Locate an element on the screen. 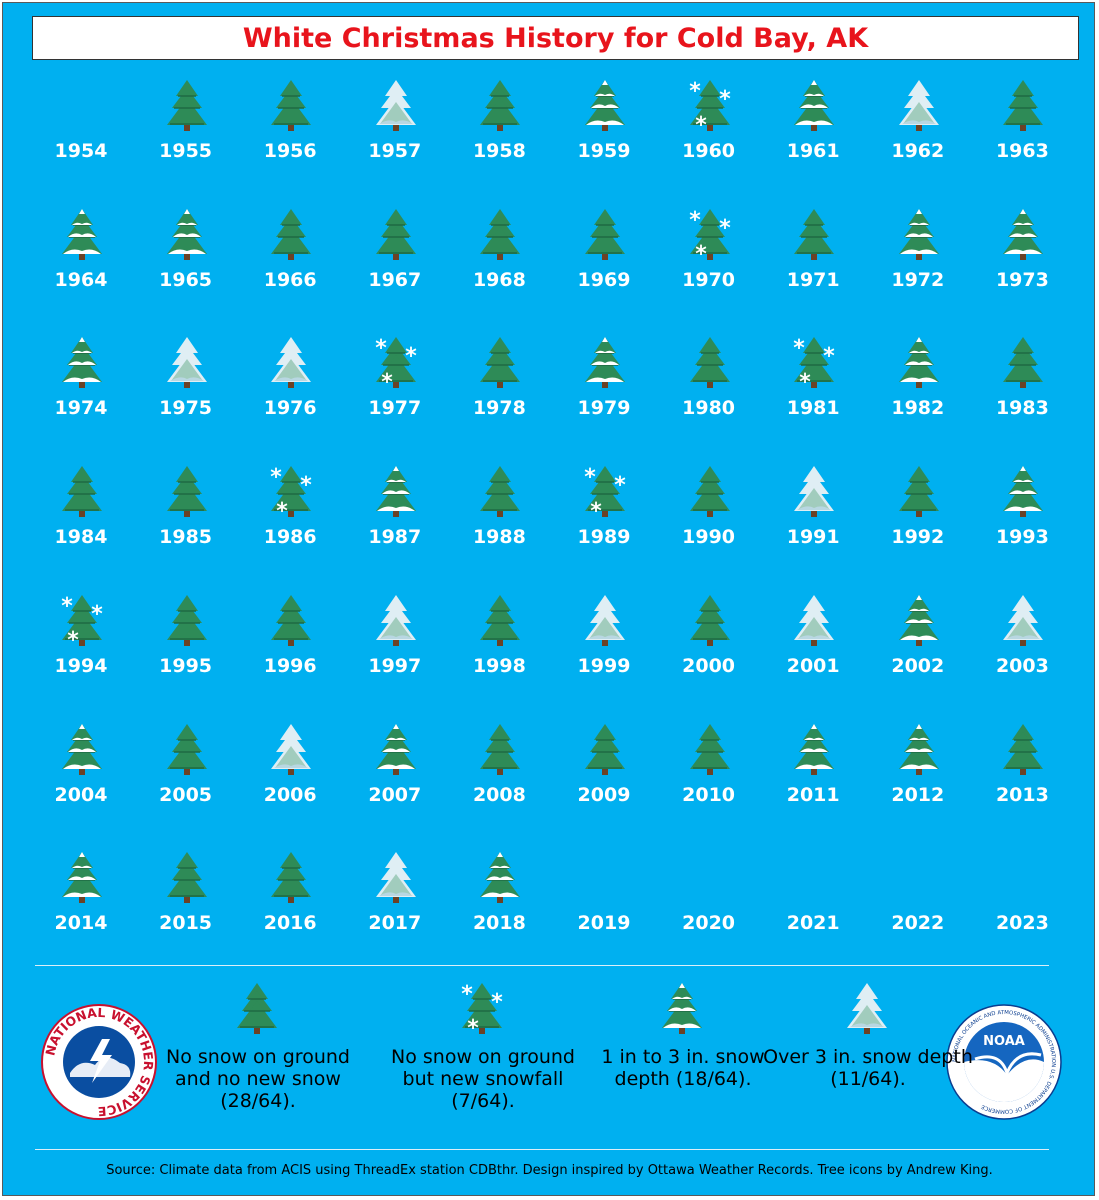 Image resolution: width=1099 pixels, height=1200 pixels. tree-icon-2004 is located at coordinates (82, 749).